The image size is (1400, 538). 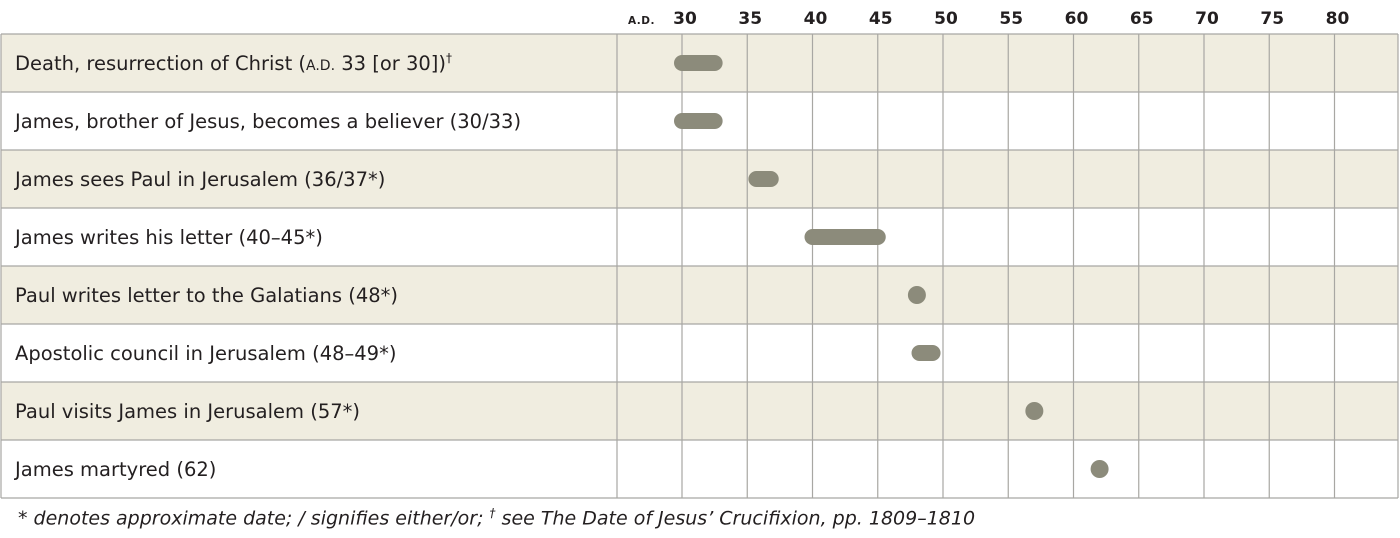 I want to click on axis-tick-label: 60, so click(x=1077, y=19).